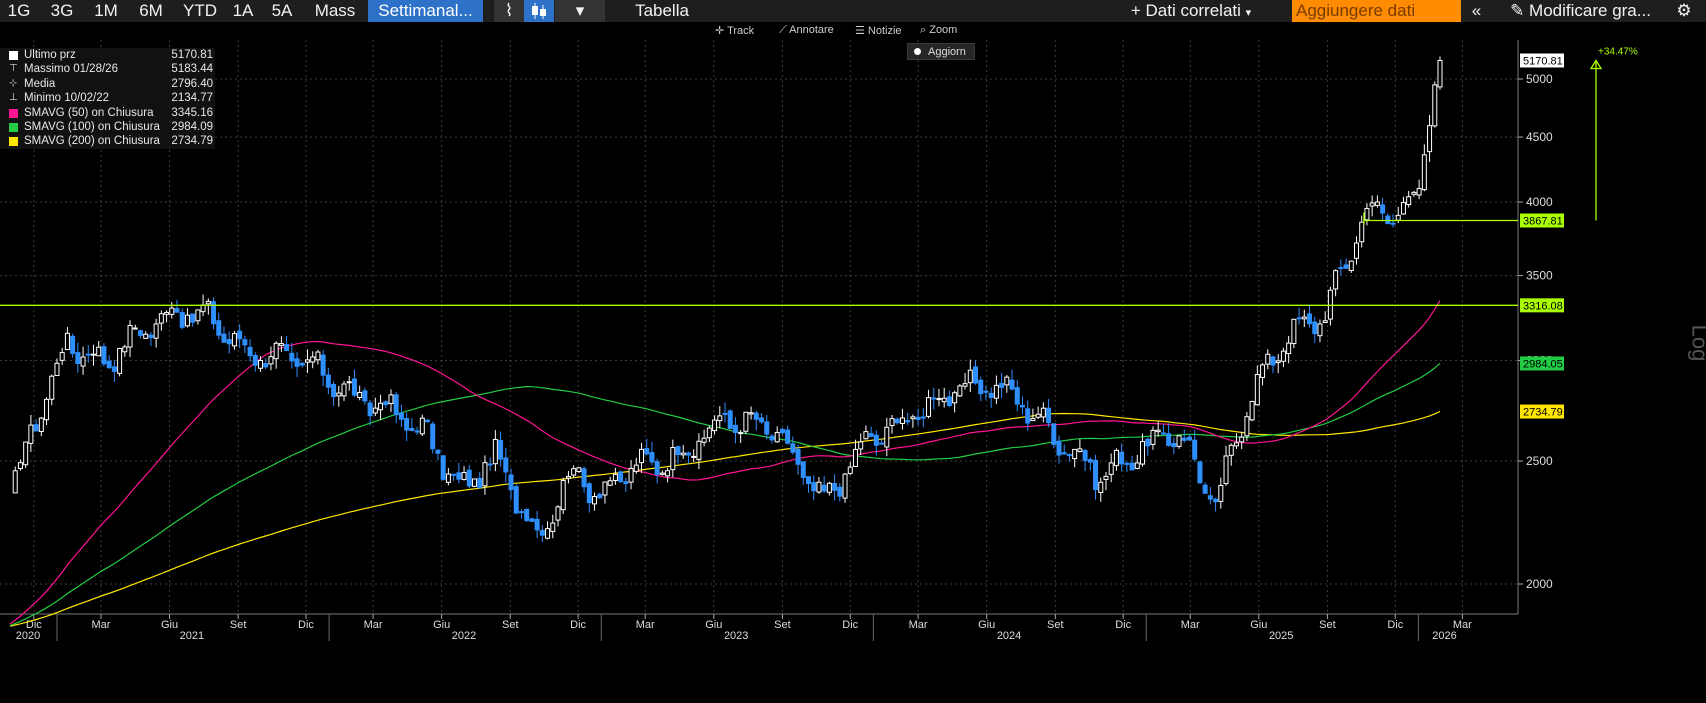 The image size is (1706, 703). I want to click on zoom-tool: ⌕ Zoom, so click(939, 30).